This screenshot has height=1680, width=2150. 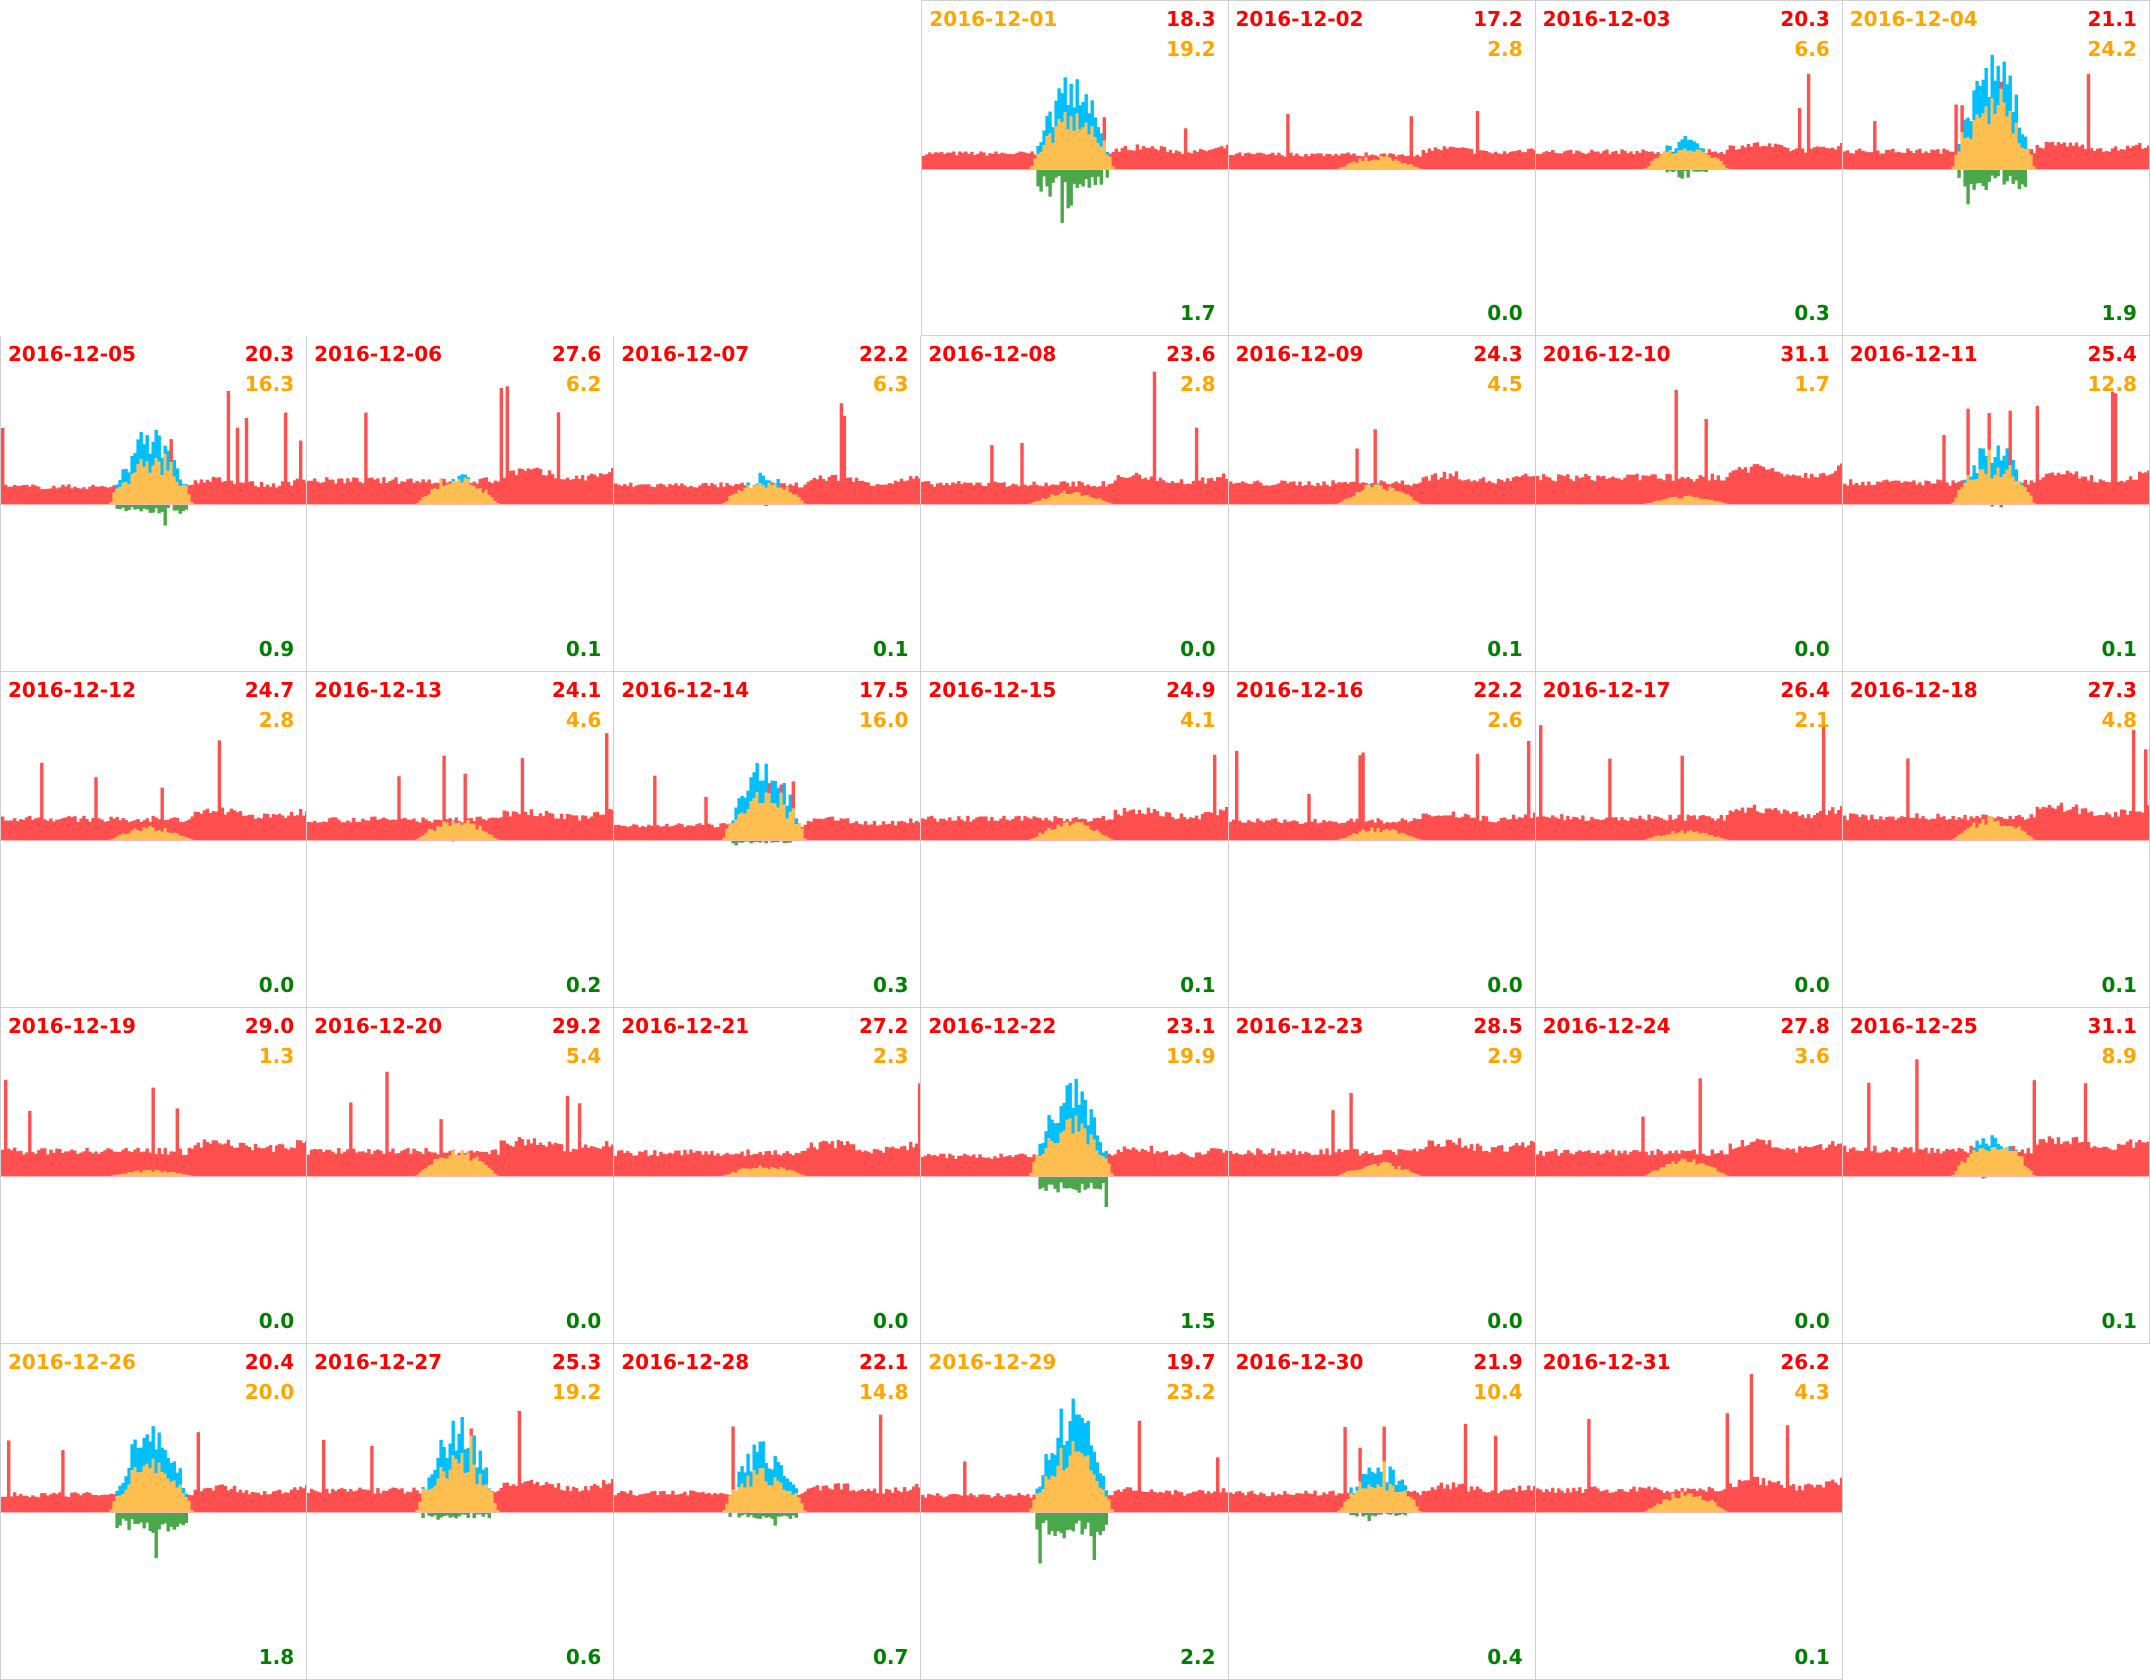 What do you see at coordinates (1689, 1512) in the screenshot?
I see `day-cell: 2016-12-31 26.2 4.3 0.1` at bounding box center [1689, 1512].